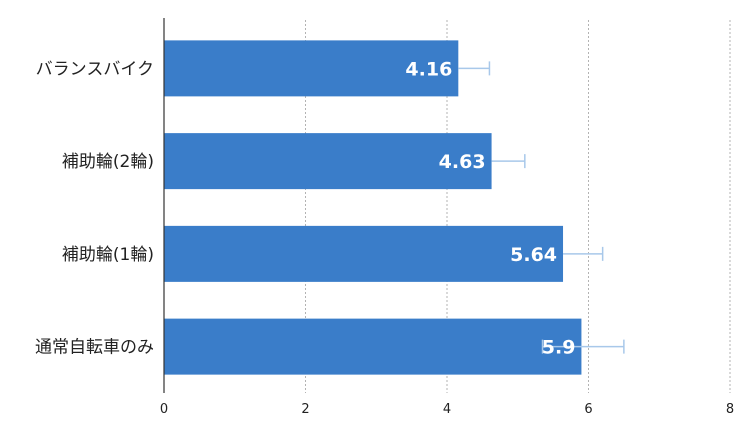 This screenshot has height=440, width=752. I want to click on data-label: 4.63, so click(462, 162).